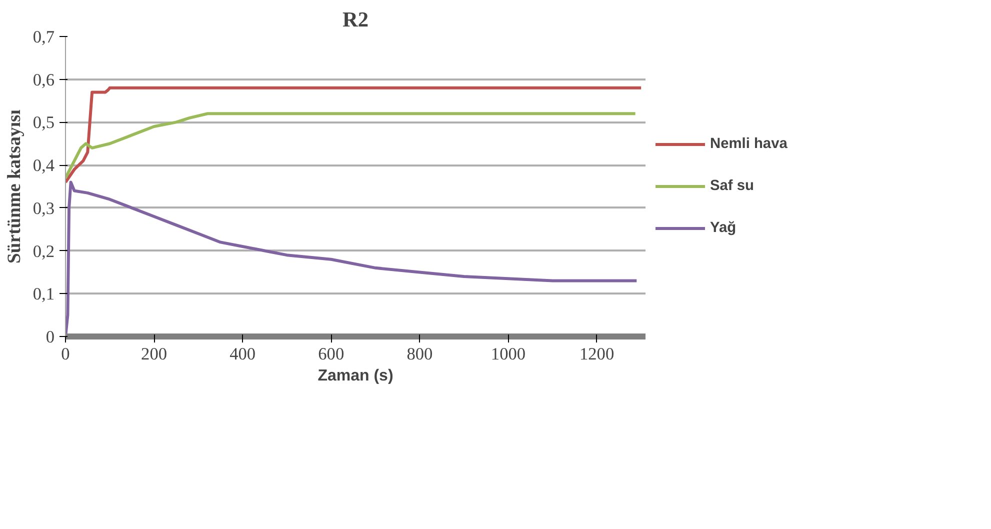  Describe the element at coordinates (14, 187) in the screenshot. I see `y-axis-title: Sürtünme katsayısı` at that location.